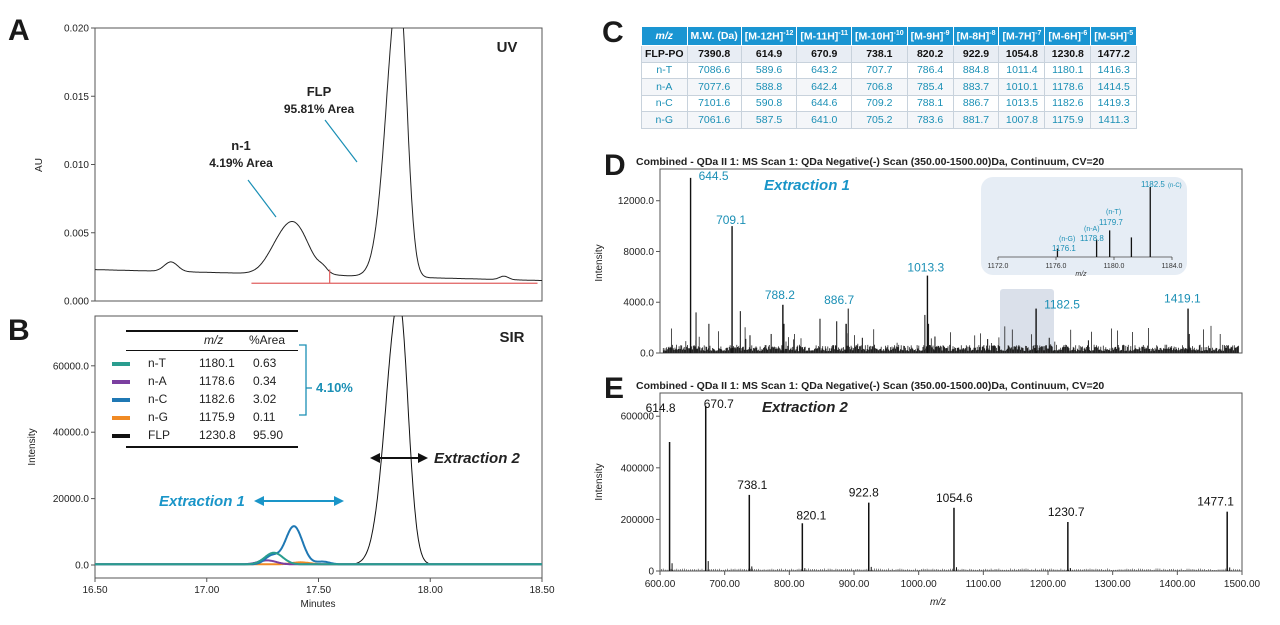 The width and height of the screenshot is (1280, 625). Describe the element at coordinates (1068, 54) in the screenshot. I see `table-cell: 1230.8` at that location.